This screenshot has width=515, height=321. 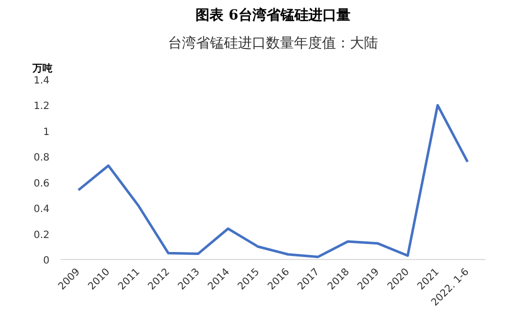 What do you see at coordinates (46, 261) in the screenshot?
I see `y-tick-label: 0` at bounding box center [46, 261].